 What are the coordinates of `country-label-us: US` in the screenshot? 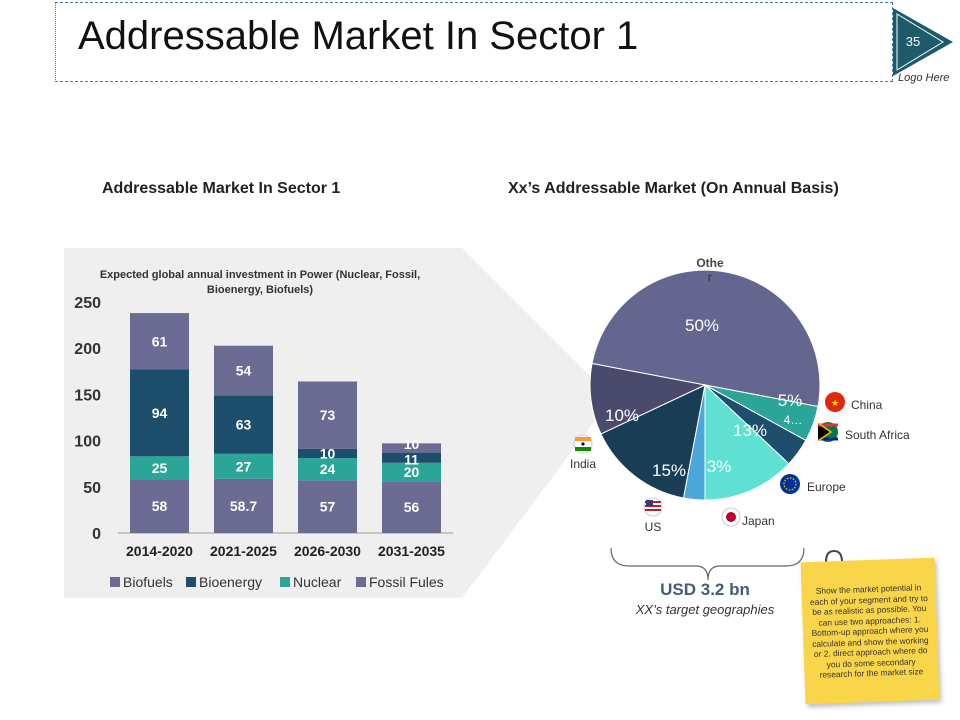 It's located at (653, 527).